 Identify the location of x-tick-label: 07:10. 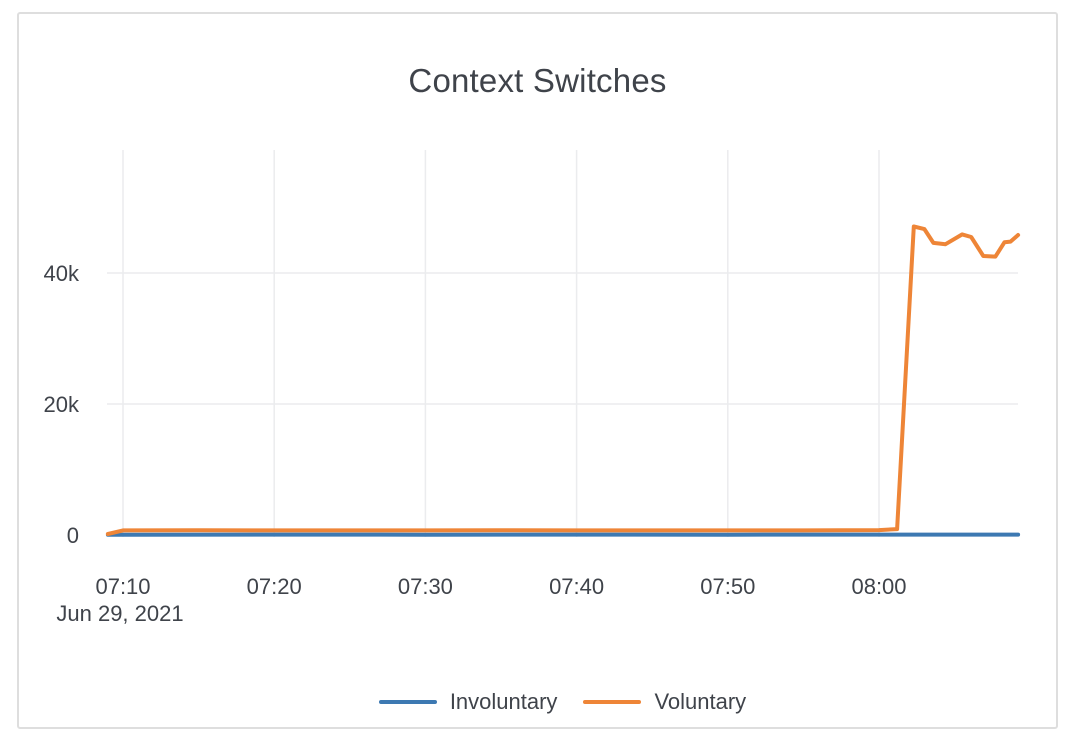
(122, 586).